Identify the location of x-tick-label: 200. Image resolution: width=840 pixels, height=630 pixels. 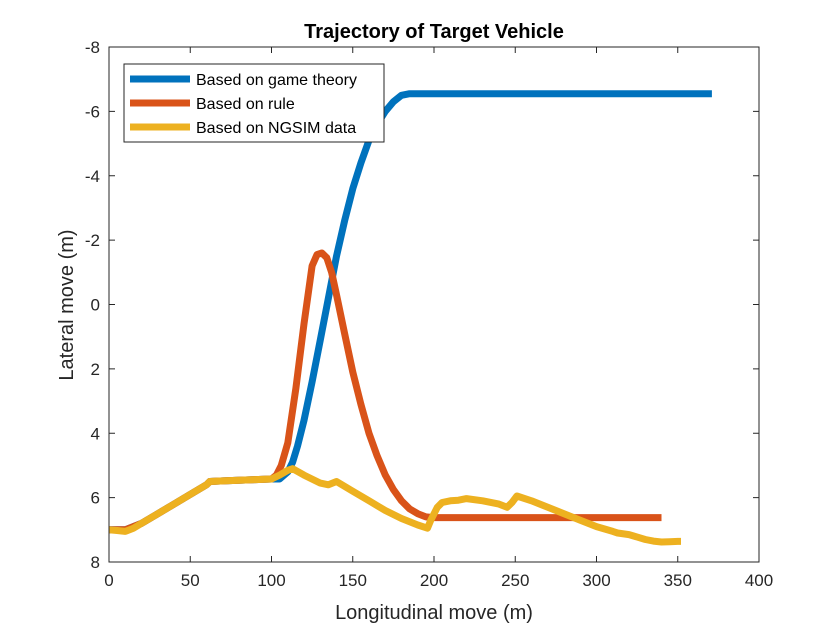
(434, 580).